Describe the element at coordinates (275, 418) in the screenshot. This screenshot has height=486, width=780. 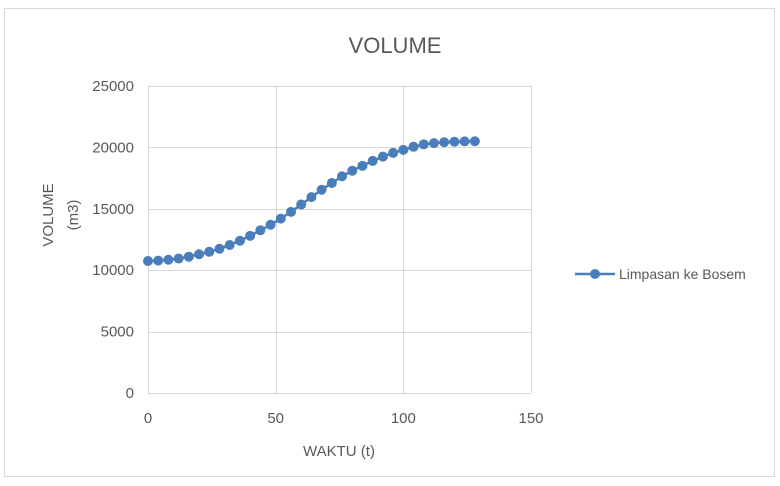
I see `x-tick-label-1: 50` at that location.